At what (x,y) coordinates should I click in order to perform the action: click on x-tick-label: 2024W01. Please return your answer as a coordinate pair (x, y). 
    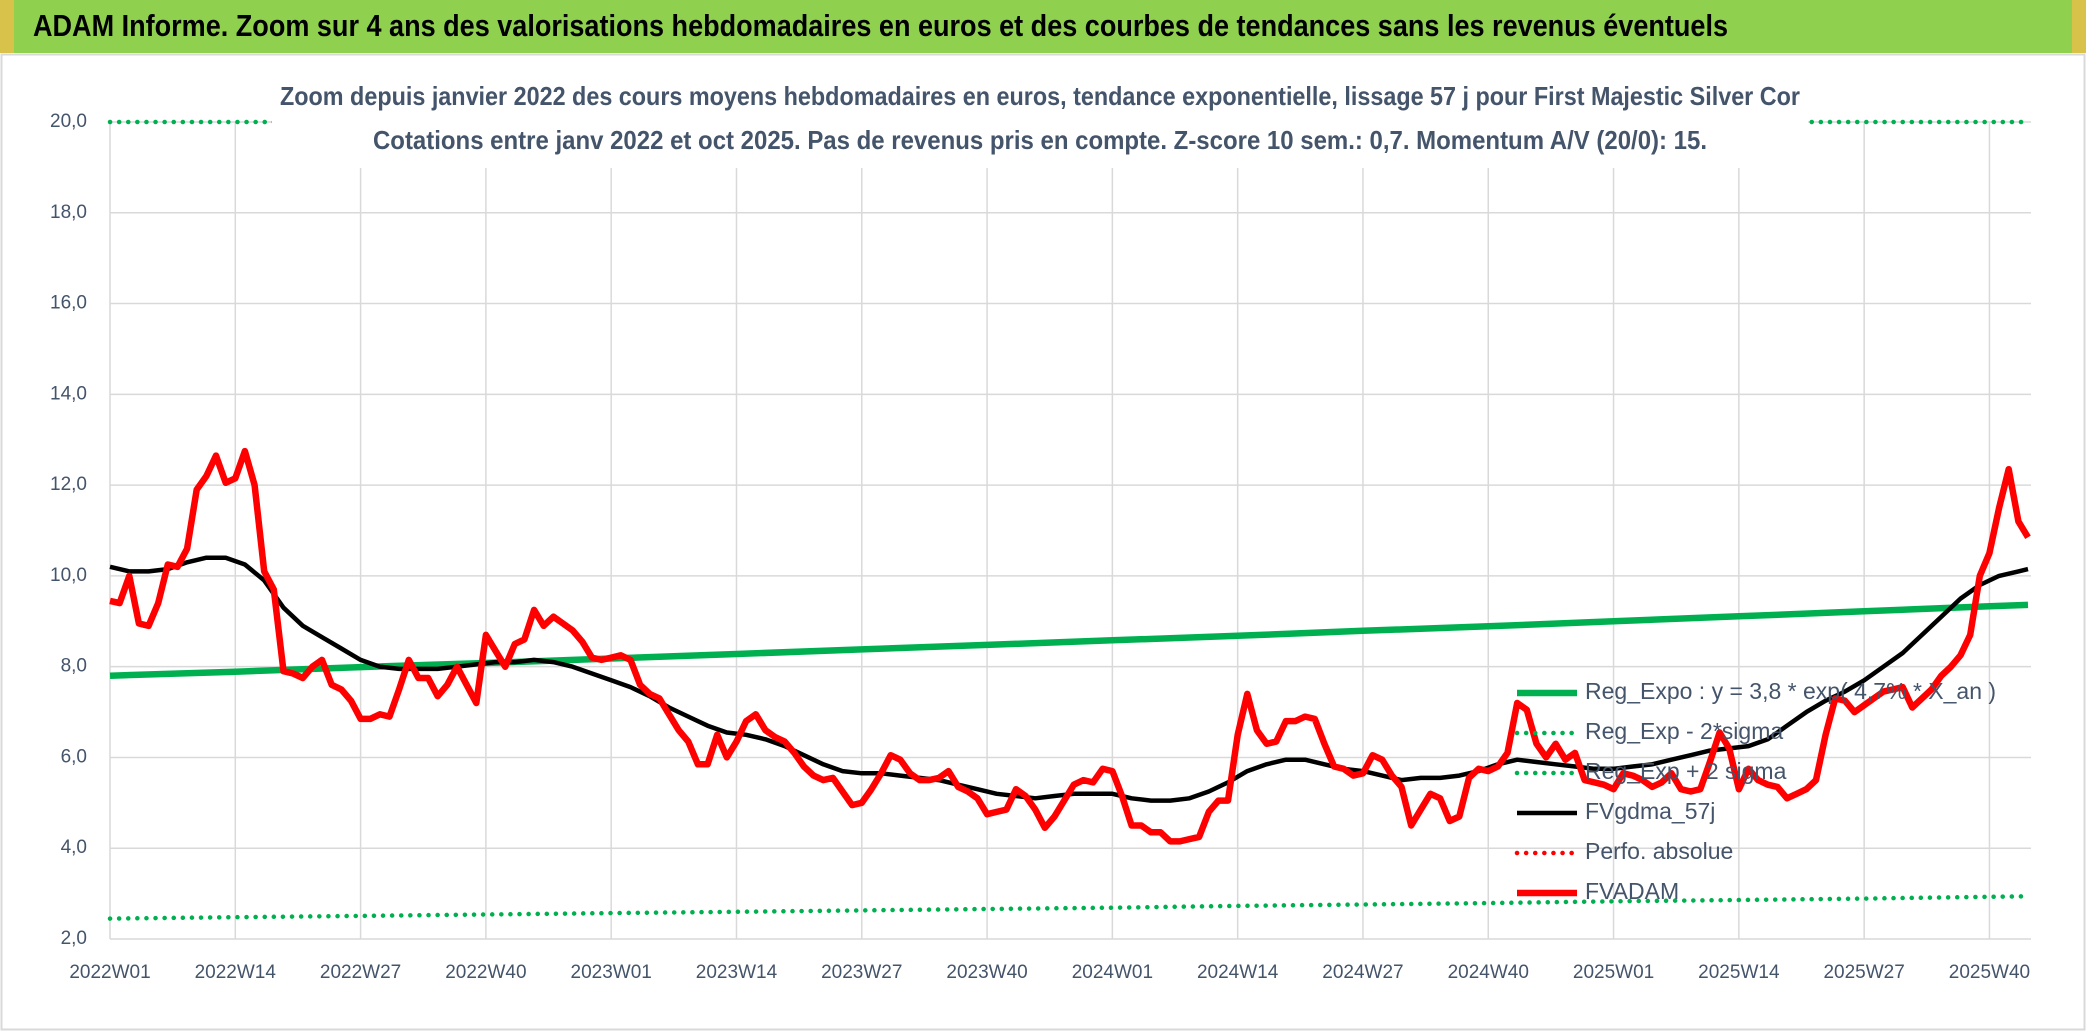
    Looking at the image, I should click on (1112, 972).